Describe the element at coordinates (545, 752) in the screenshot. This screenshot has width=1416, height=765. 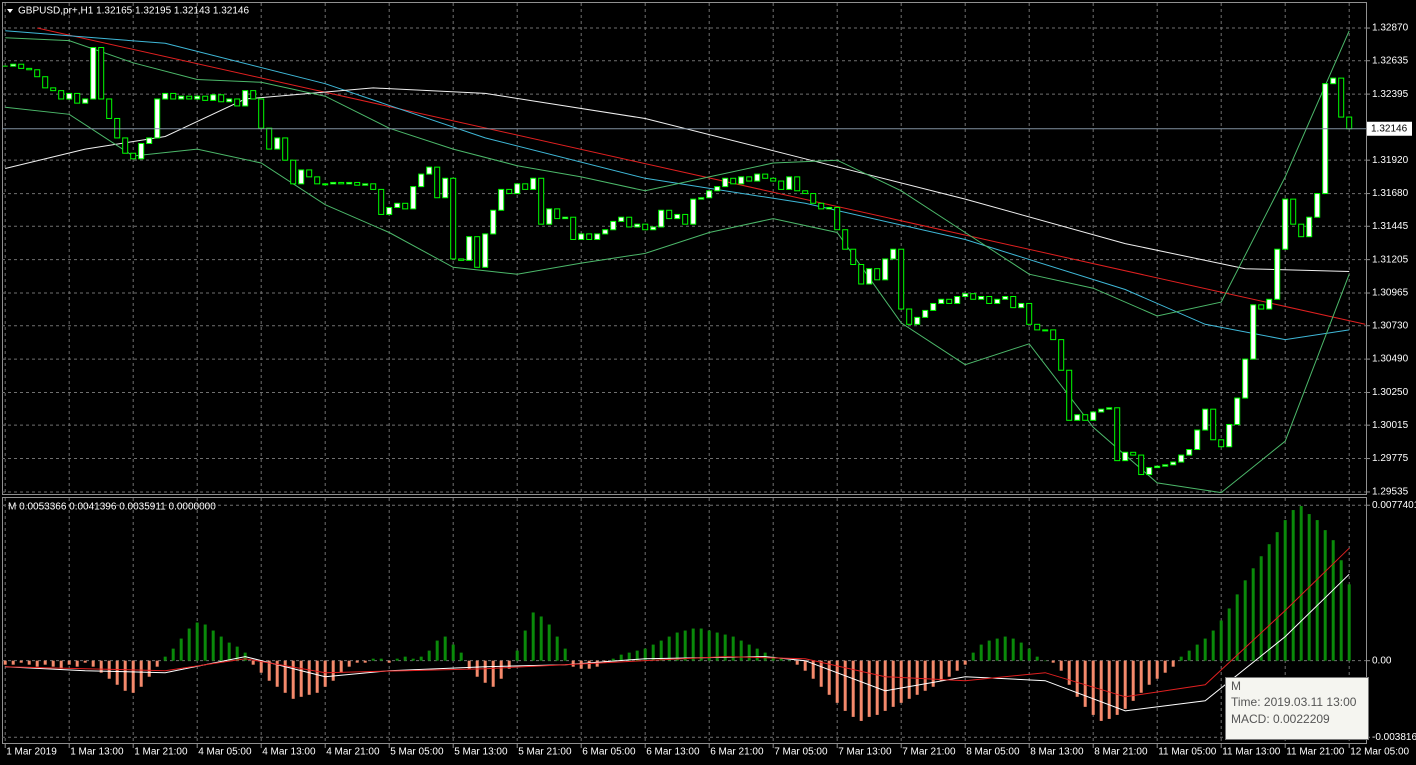
I see `x-tick-label: 5 Mar 21:00` at that location.